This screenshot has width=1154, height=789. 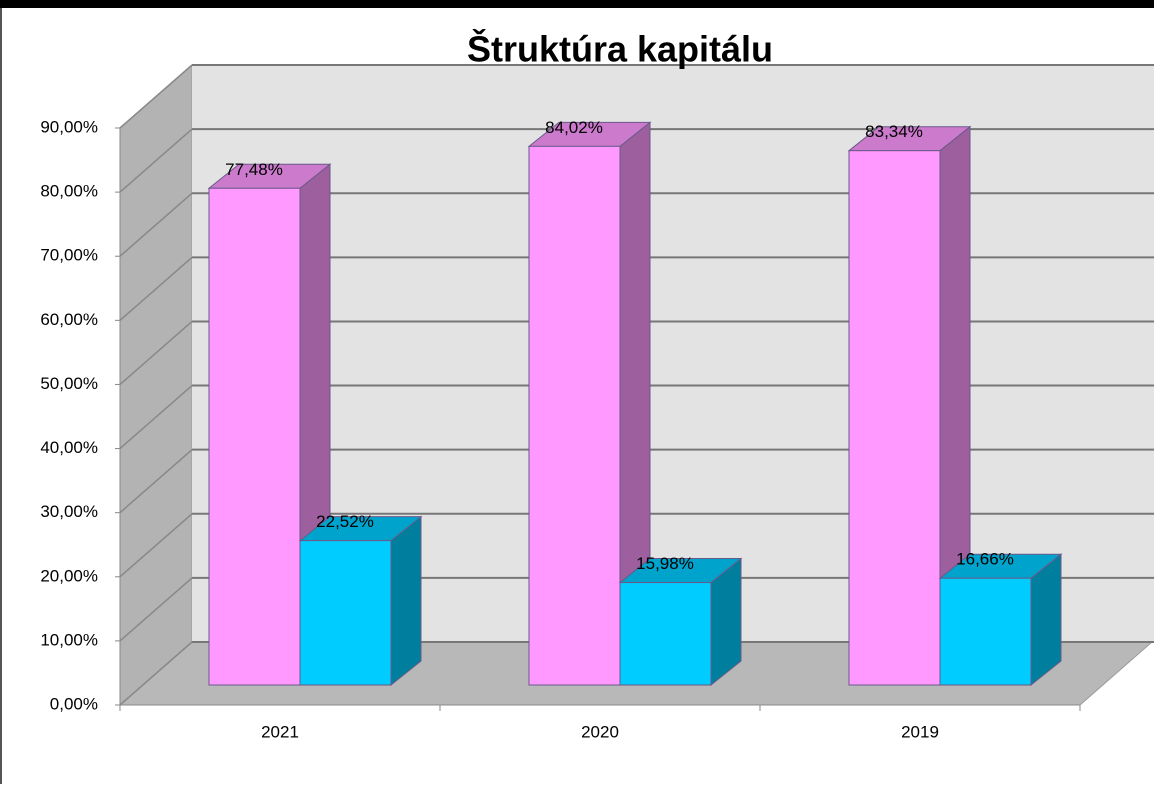 I want to click on y-tick-label: 10,00%, so click(x=69, y=639).